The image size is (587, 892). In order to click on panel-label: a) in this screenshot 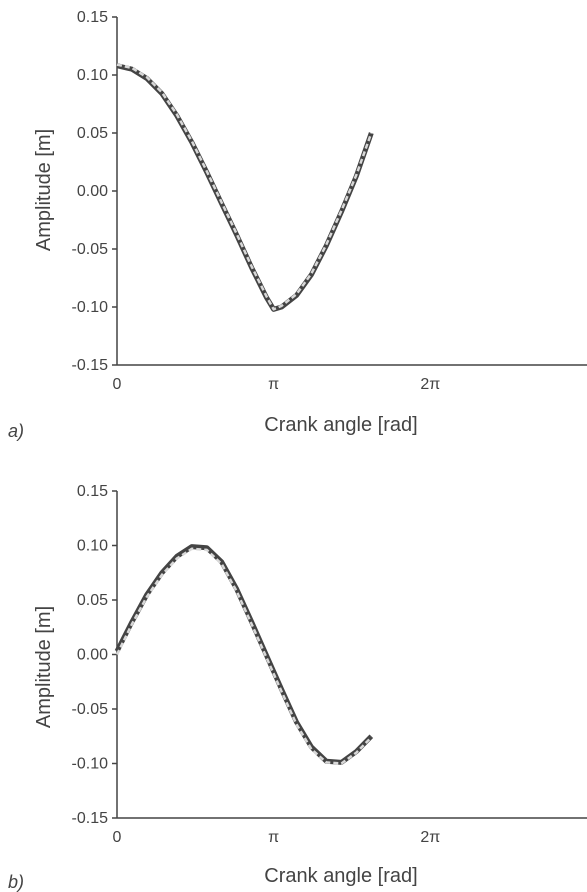, I will do `click(16, 431)`.